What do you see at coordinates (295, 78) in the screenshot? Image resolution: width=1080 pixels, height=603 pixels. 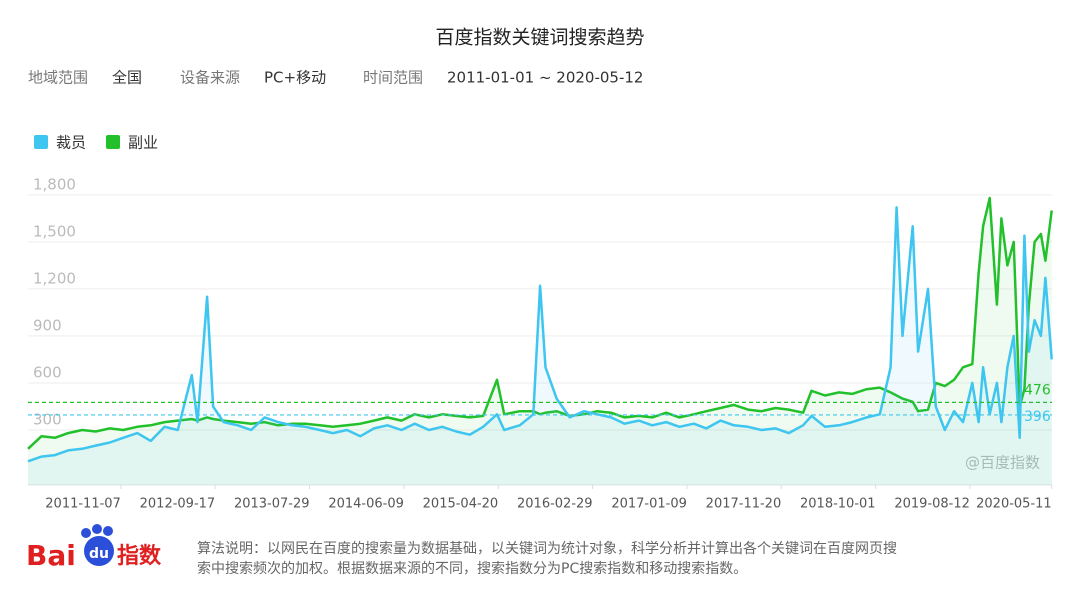 I see `filter-value: PC+移动` at bounding box center [295, 78].